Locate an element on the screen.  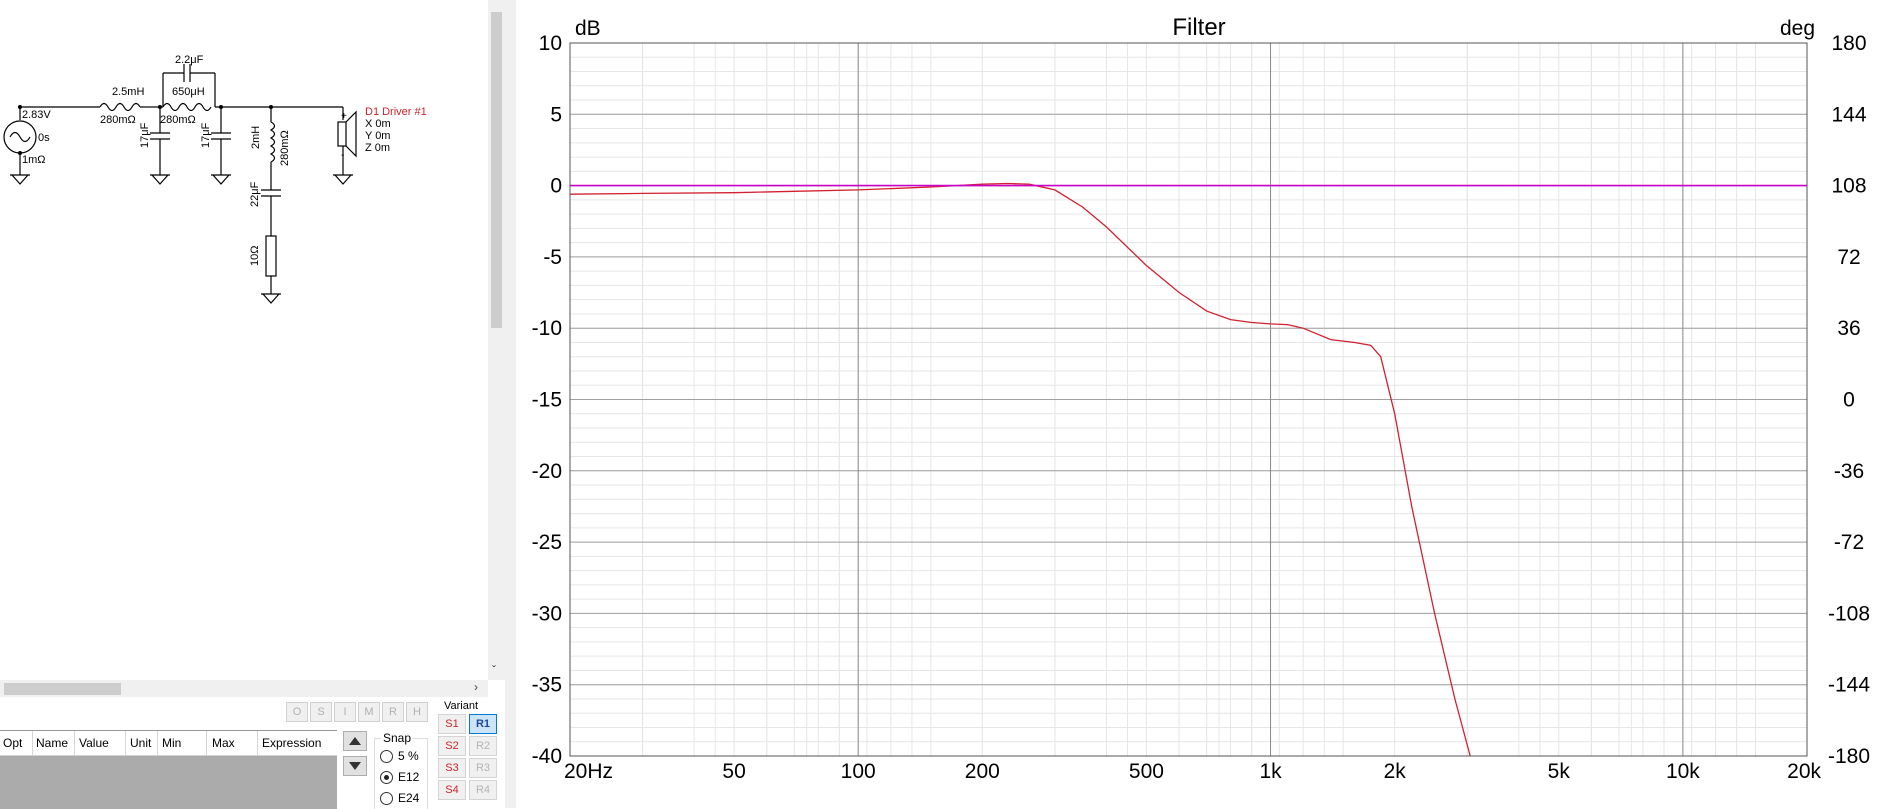
x-tick-label: 1k is located at coordinates (1270, 771).